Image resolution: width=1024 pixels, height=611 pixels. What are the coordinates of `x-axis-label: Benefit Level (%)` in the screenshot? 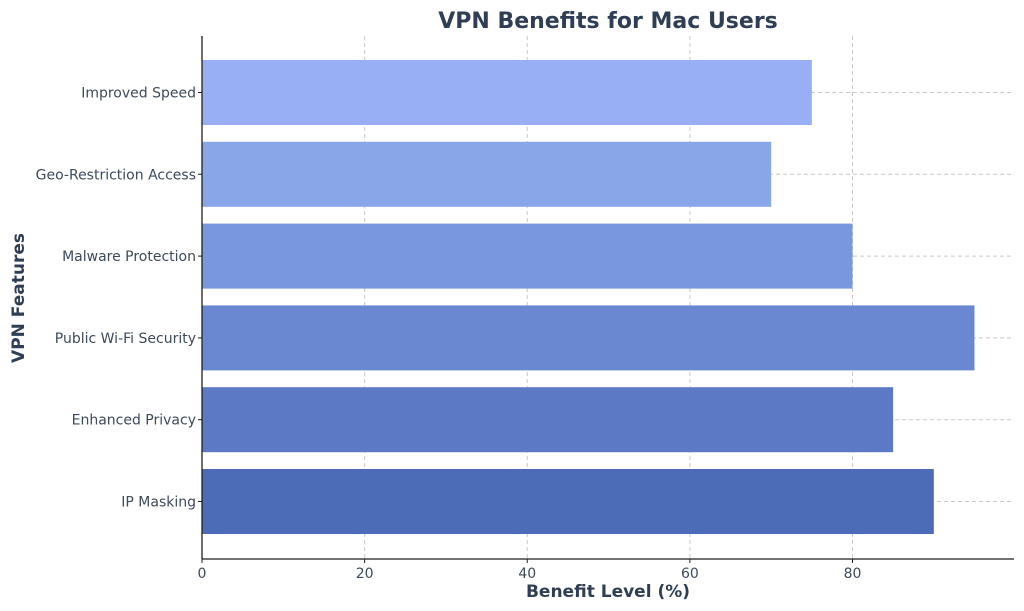 It's located at (608, 592).